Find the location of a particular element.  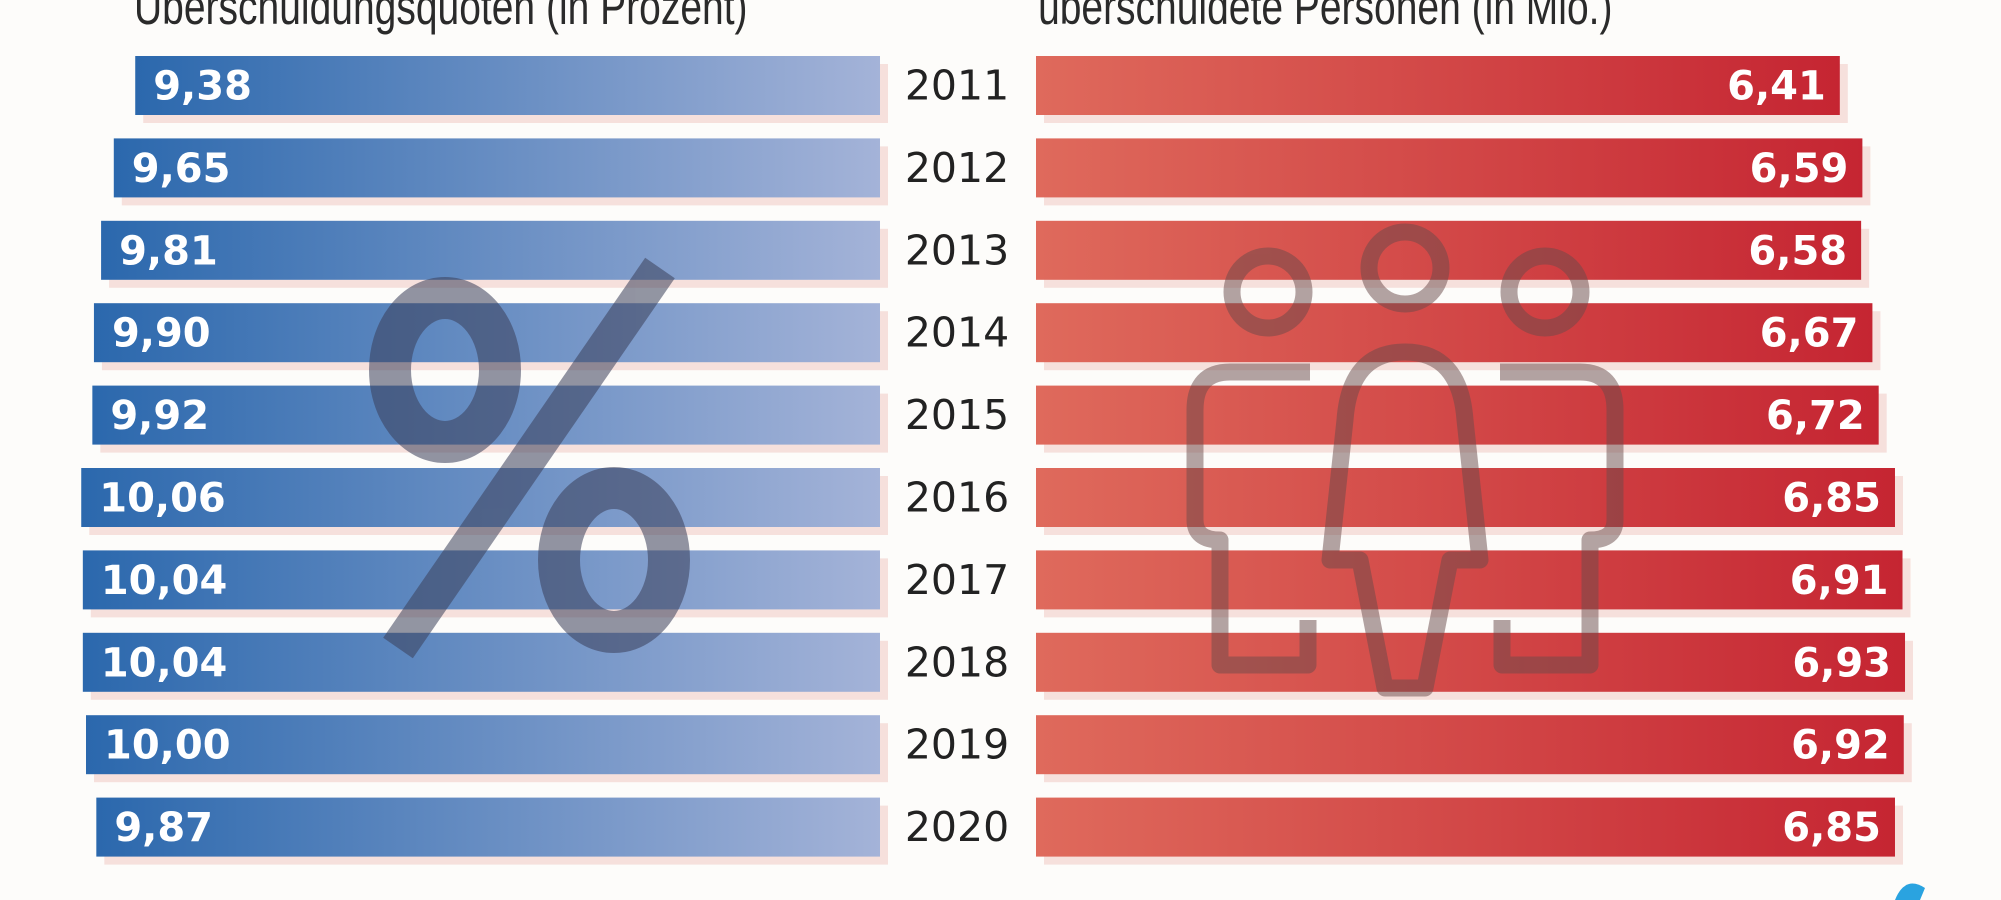

right-bar-label: 6,93 is located at coordinates (1841, 663).